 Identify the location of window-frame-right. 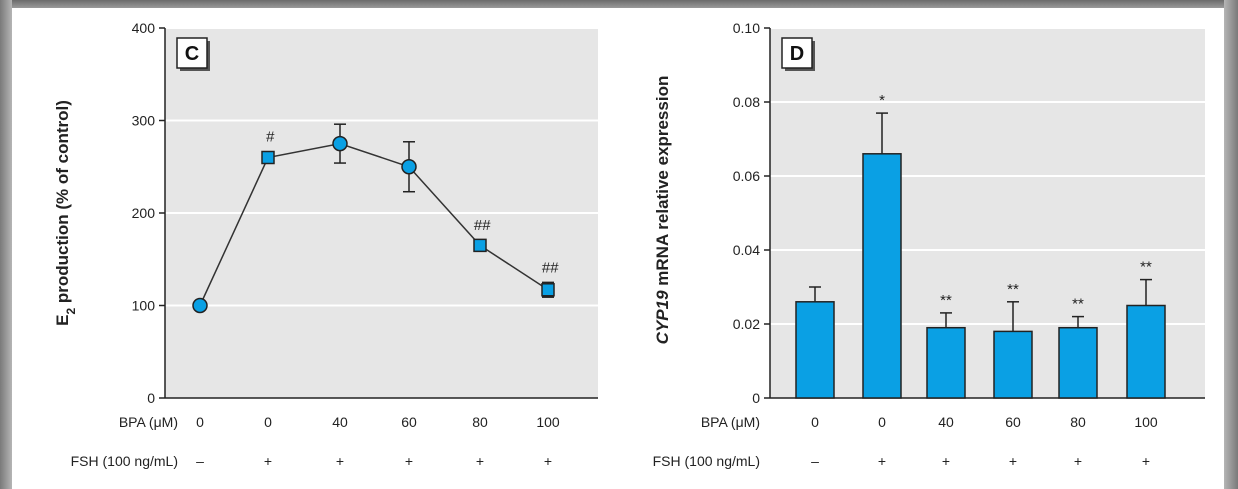
(1231, 244).